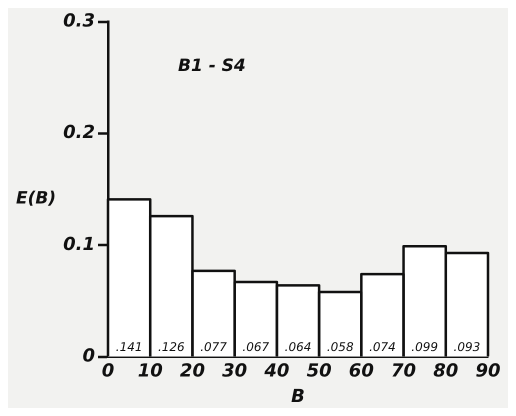 Image resolution: width=516 pixels, height=416 pixels. What do you see at coordinates (108, 371) in the screenshot?
I see `x-tick-label: 0` at bounding box center [108, 371].